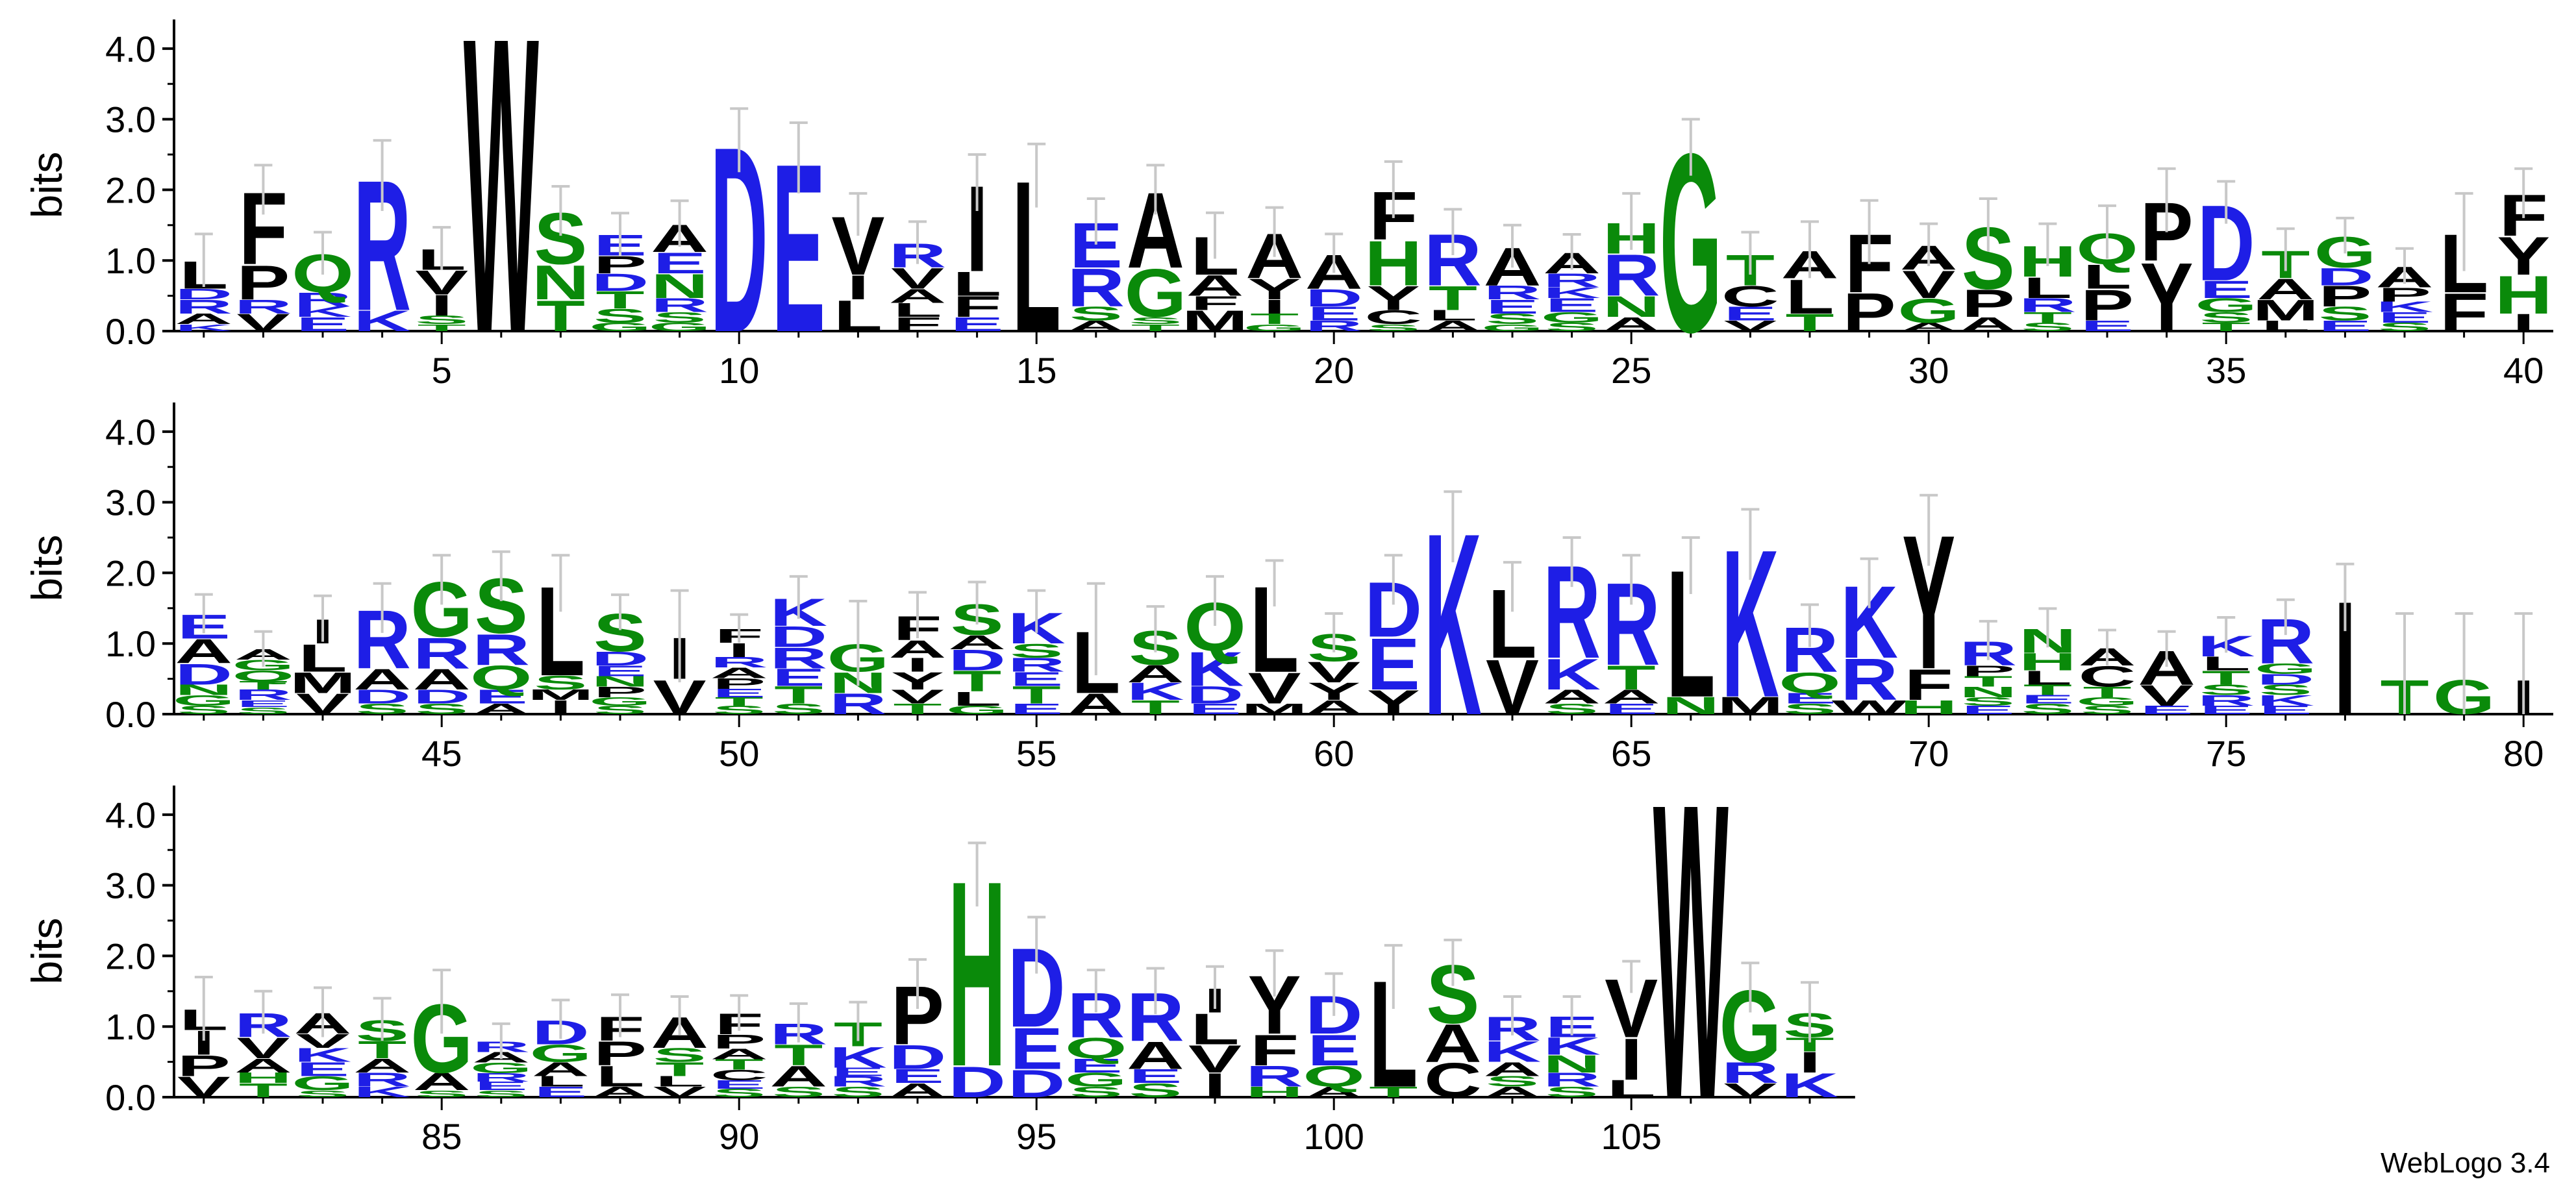 Image resolution: width=2576 pixels, height=1190 pixels. I want to click on logo-position-6: W, so click(502, 211).